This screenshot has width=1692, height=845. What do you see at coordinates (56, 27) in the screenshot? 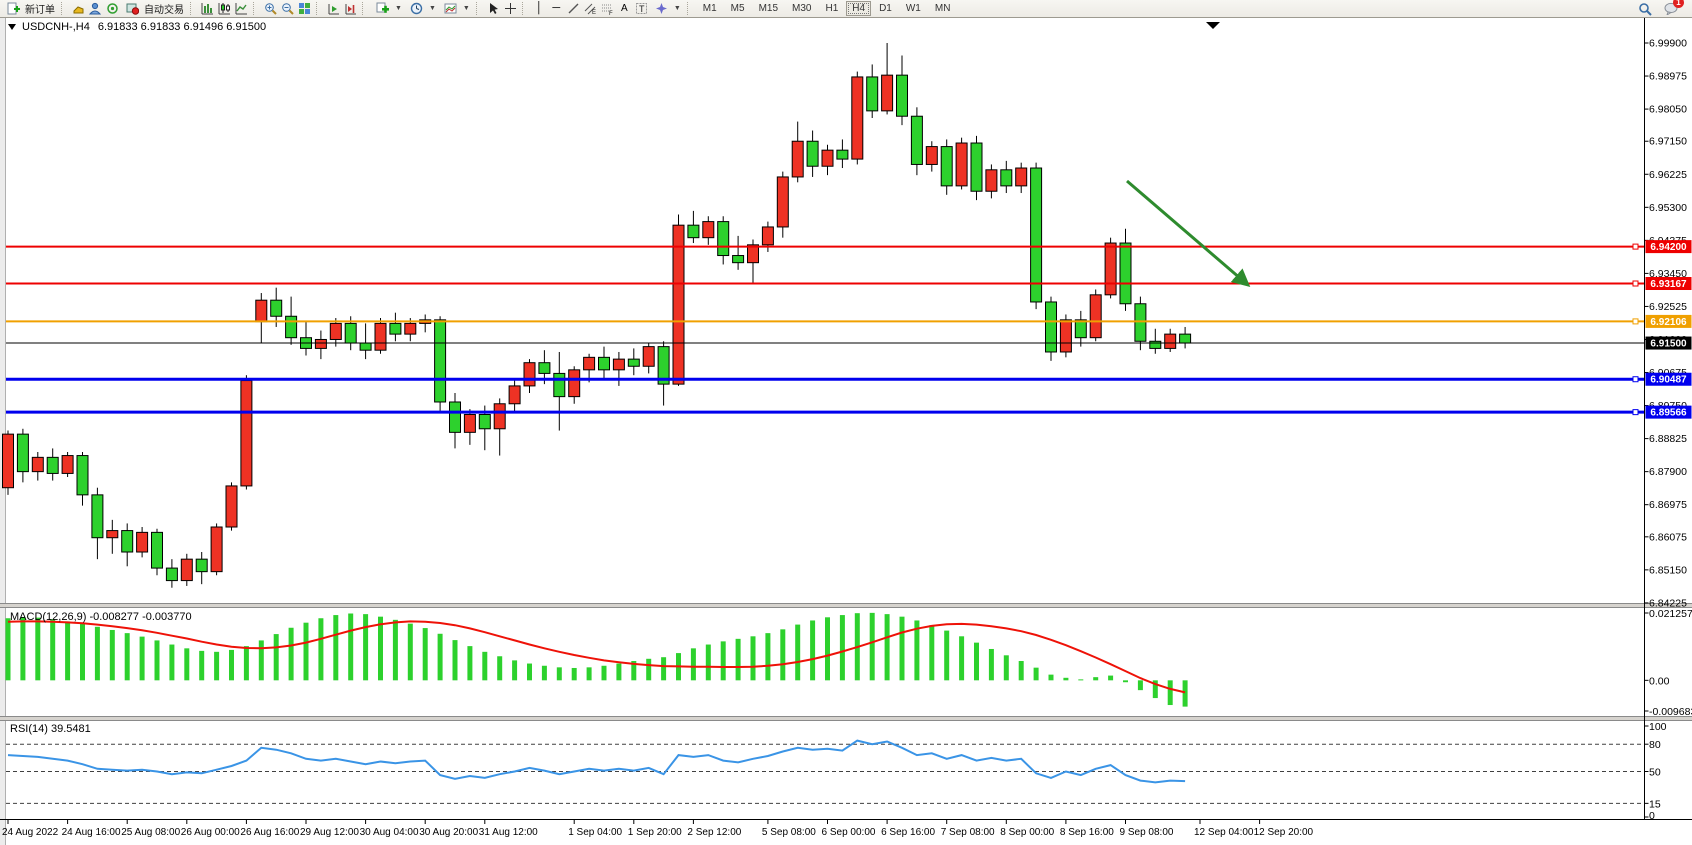
I see `chart-symbol-title: USDCNH-,H4` at bounding box center [56, 27].